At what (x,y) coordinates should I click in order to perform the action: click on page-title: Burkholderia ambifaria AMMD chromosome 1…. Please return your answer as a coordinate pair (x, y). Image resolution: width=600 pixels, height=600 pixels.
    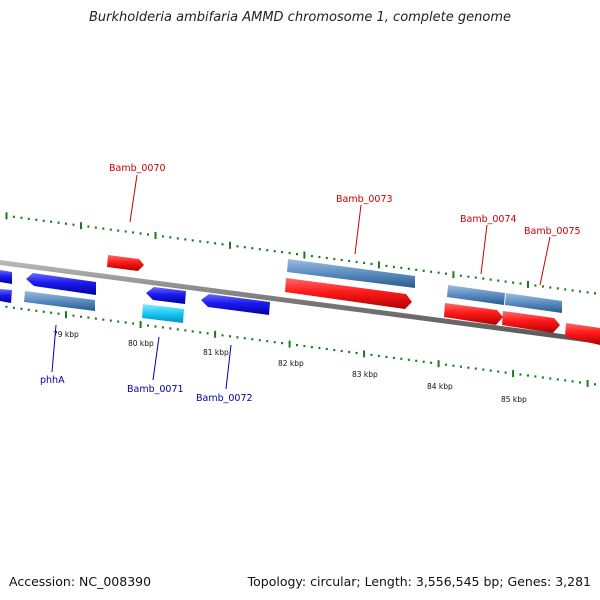
    Looking at the image, I should click on (300, 17).